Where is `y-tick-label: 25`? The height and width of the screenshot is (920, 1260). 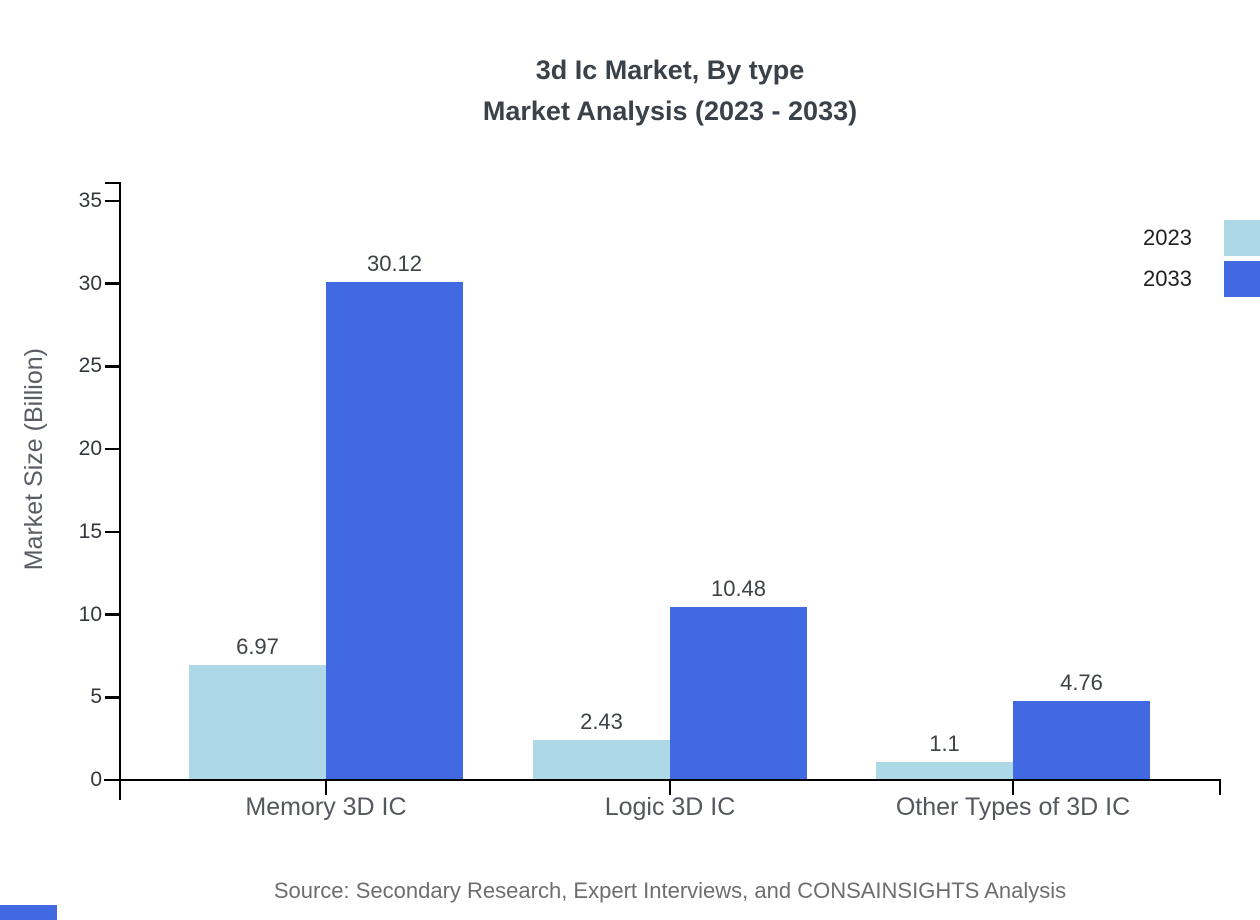
y-tick-label: 25 is located at coordinates (90, 366).